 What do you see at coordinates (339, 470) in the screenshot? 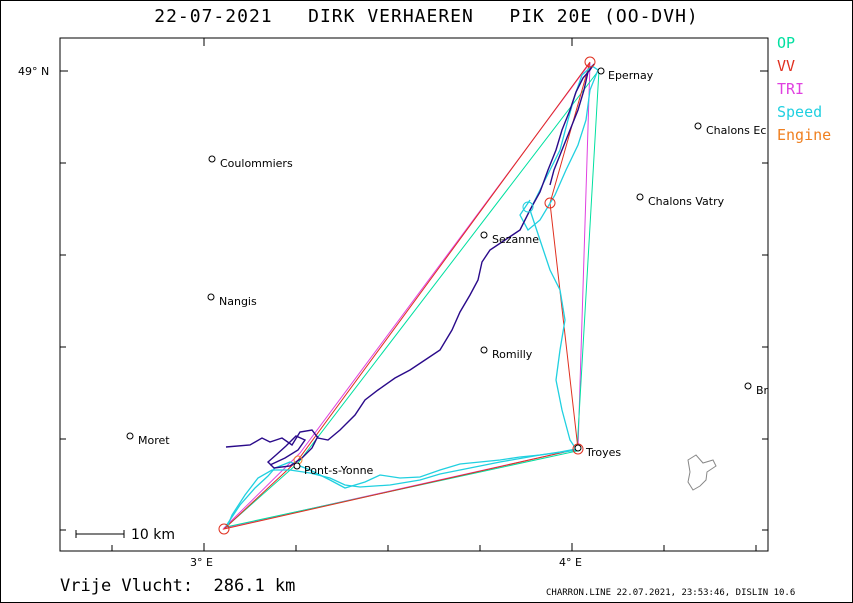
I see `place-pont-s-yonne: Pont-s-Yonne` at bounding box center [339, 470].